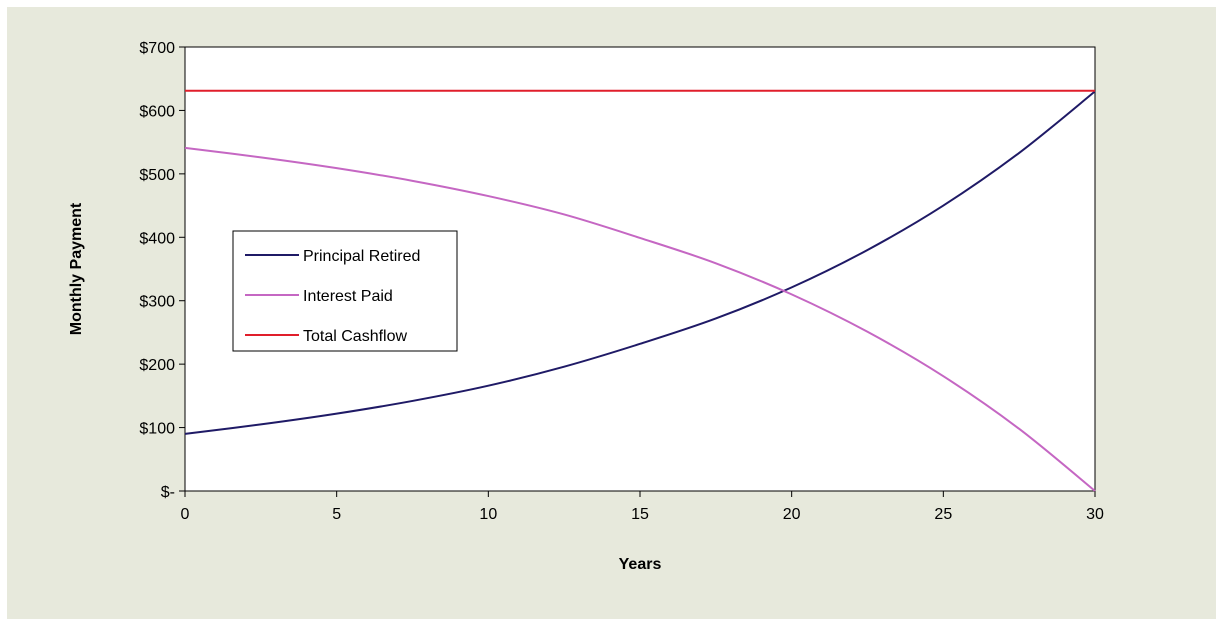 This screenshot has width=1223, height=627. Describe the element at coordinates (943, 514) in the screenshot. I see `x-tick-label: 25` at that location.